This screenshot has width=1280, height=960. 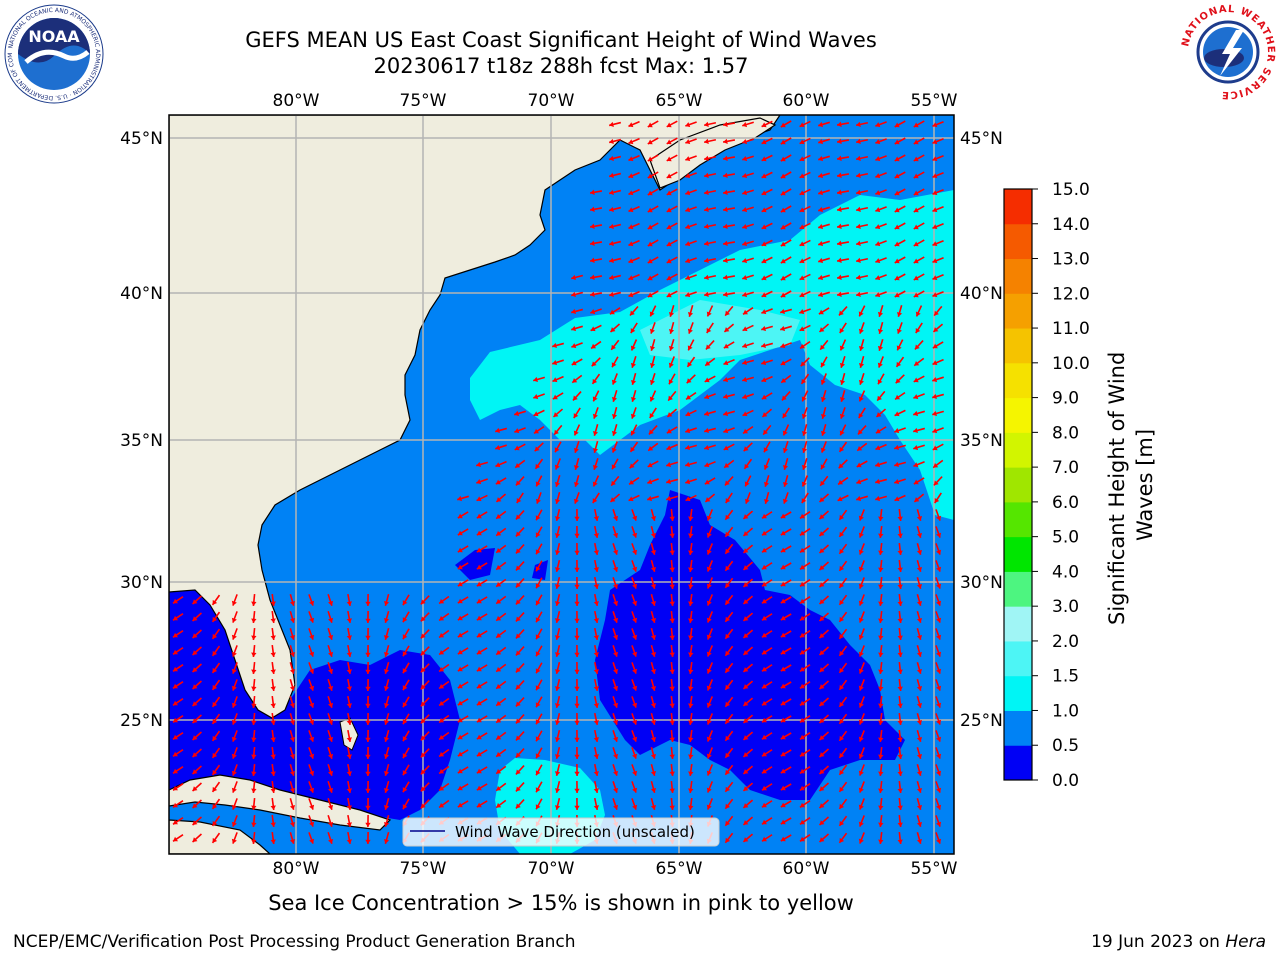 I want to click on colorbar-tick-label: 4.0, so click(x=1065, y=572).